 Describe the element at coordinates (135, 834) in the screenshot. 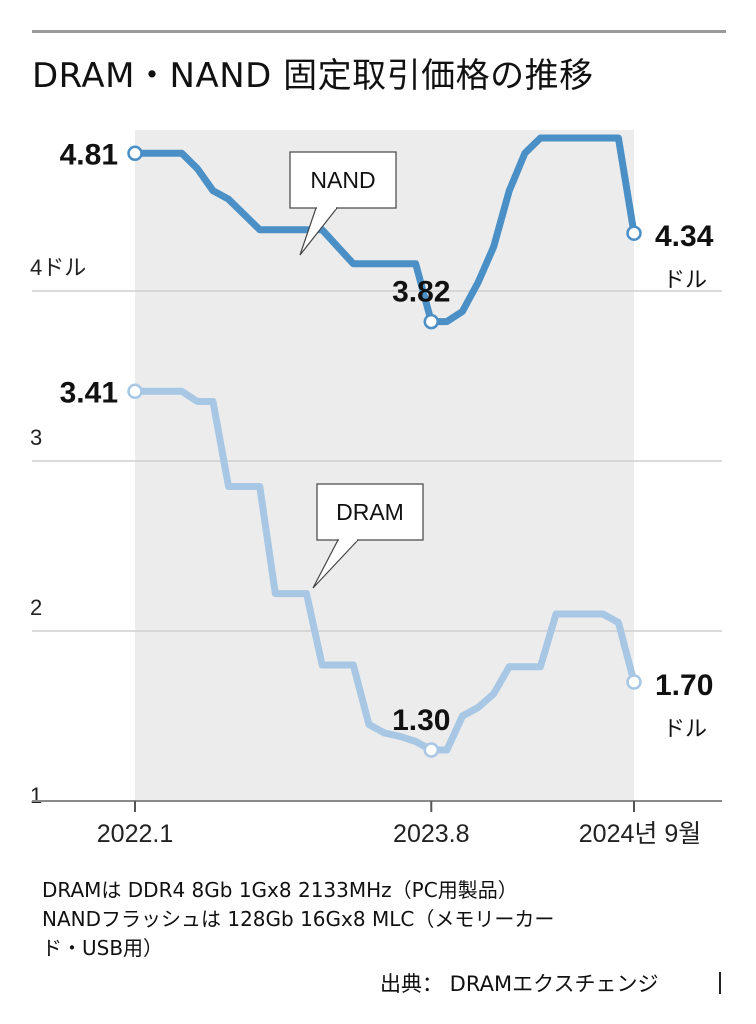

I see `x-tick-label: 2022.1` at that location.